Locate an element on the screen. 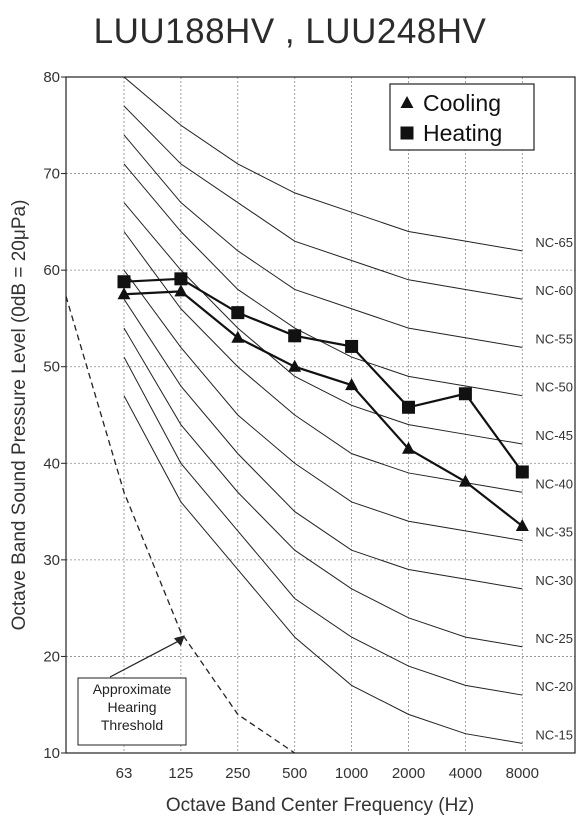  chart-title: LUU188HV , LUU248HV is located at coordinates (290, 31).